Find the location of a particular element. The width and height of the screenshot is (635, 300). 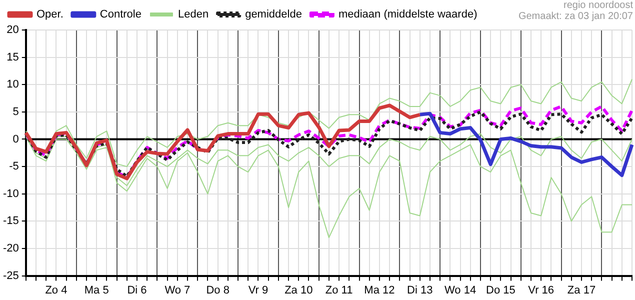

x-tick-label: Do 15 is located at coordinates (501, 290).